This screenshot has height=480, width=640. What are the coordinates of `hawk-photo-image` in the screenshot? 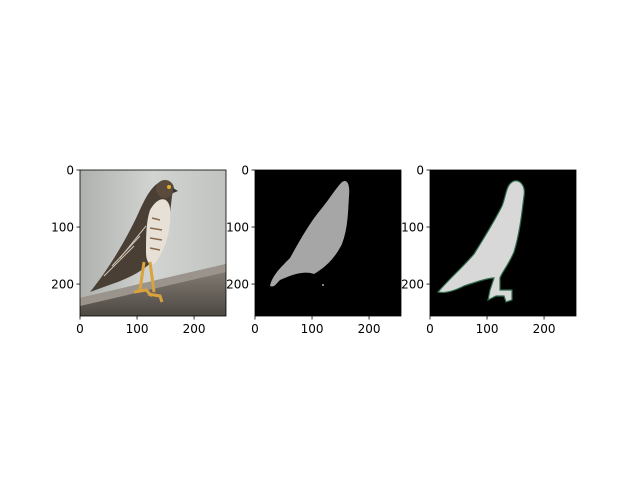 It's located at (153, 243).